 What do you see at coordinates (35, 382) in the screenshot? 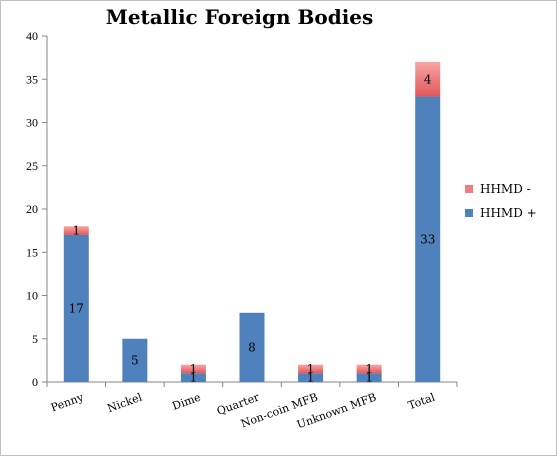
I see `y-tick-label: 0` at bounding box center [35, 382].